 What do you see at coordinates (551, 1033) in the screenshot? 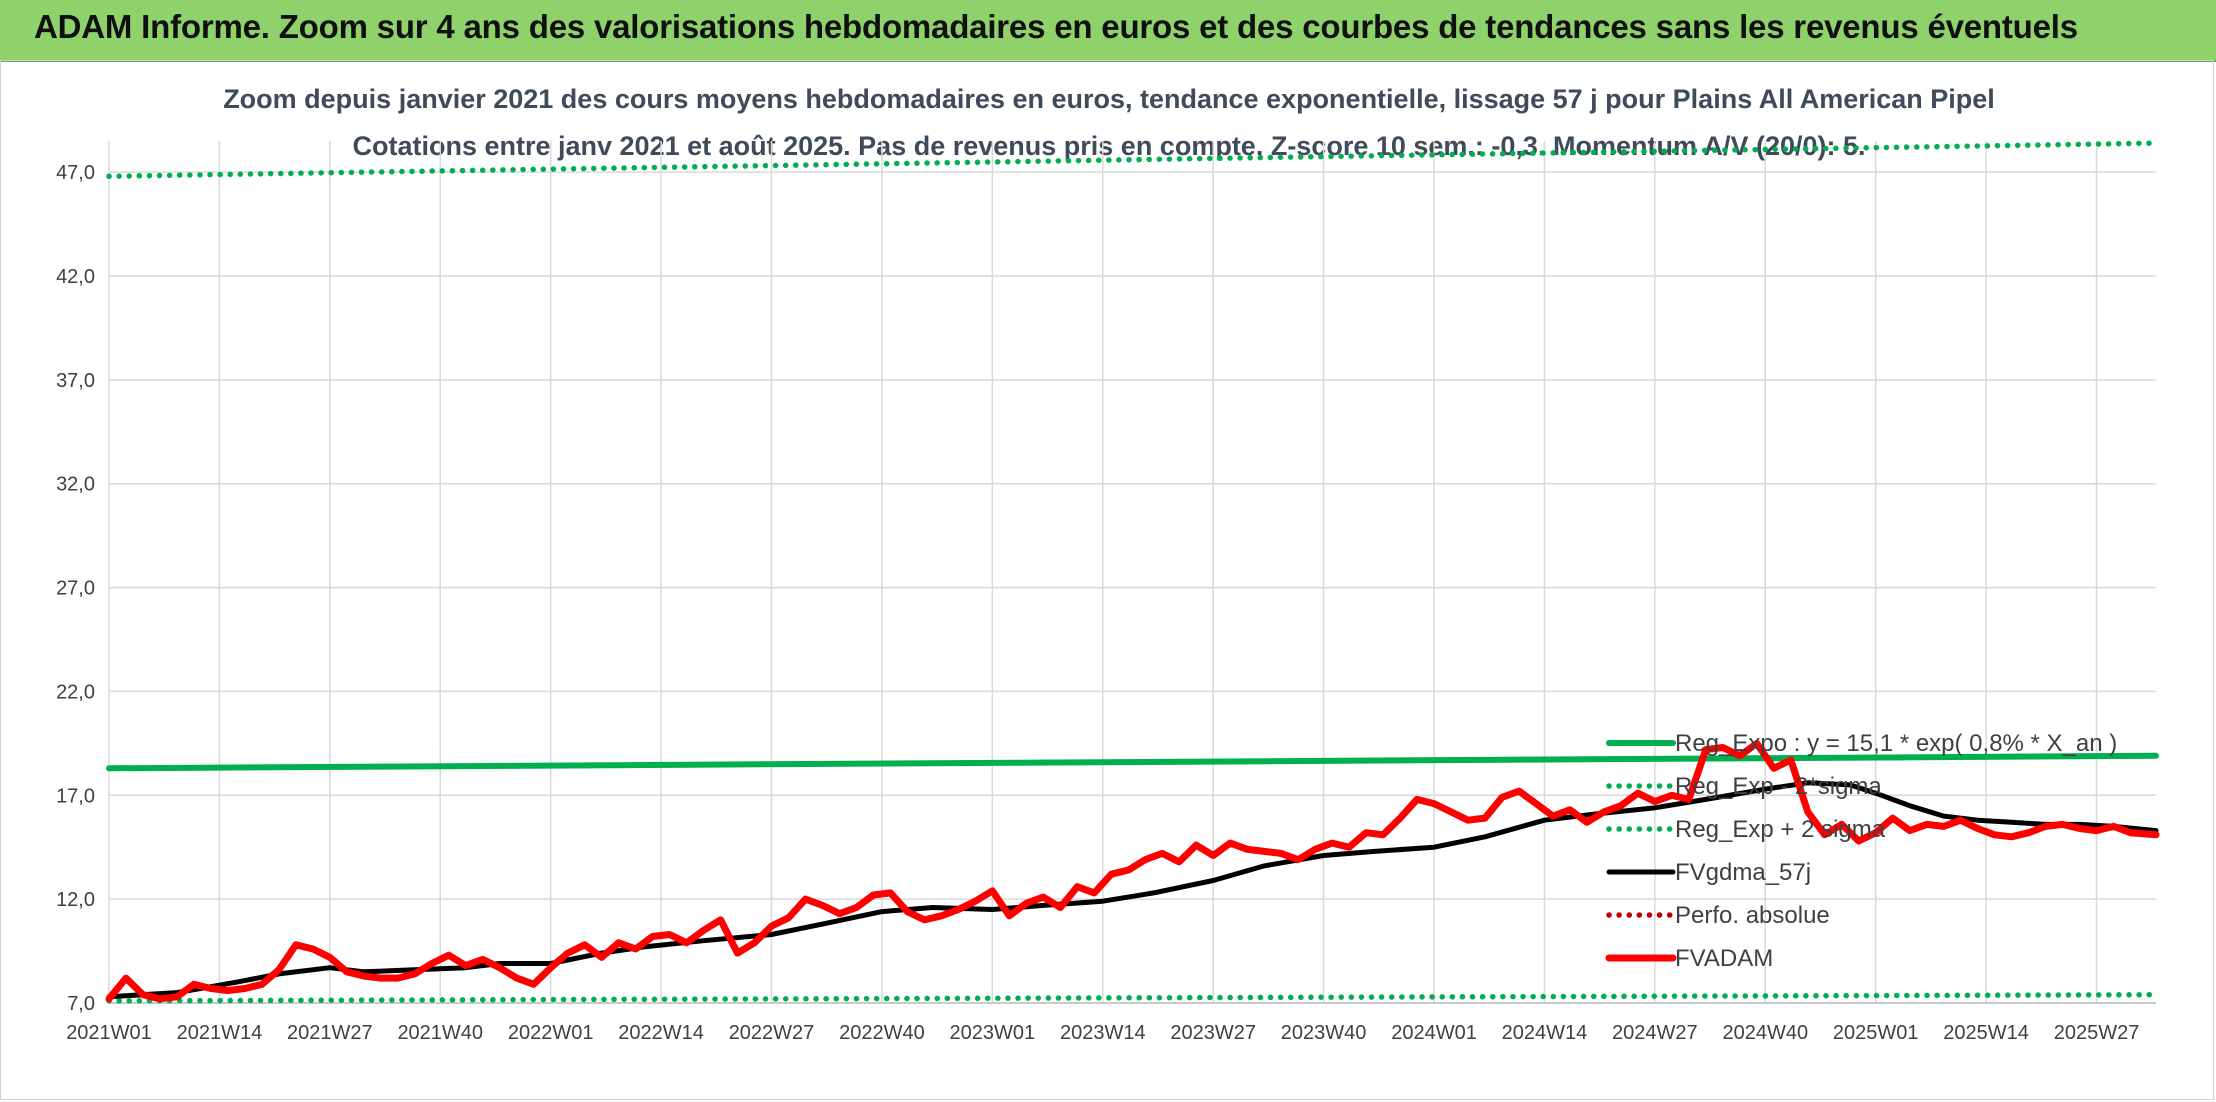
I see `x-tick-label: 2022W01` at bounding box center [551, 1033].